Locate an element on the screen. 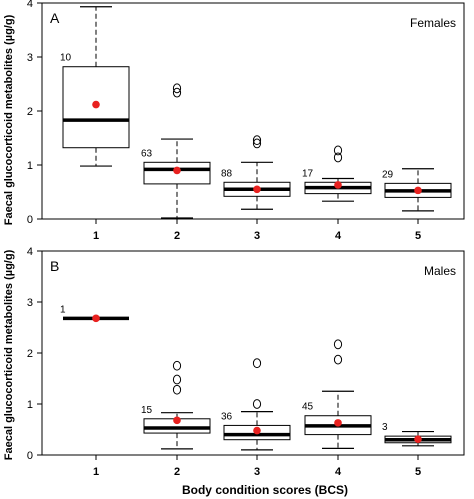 Image resolution: width=474 pixels, height=499 pixels. sample-size-label: 17 is located at coordinates (308, 173).